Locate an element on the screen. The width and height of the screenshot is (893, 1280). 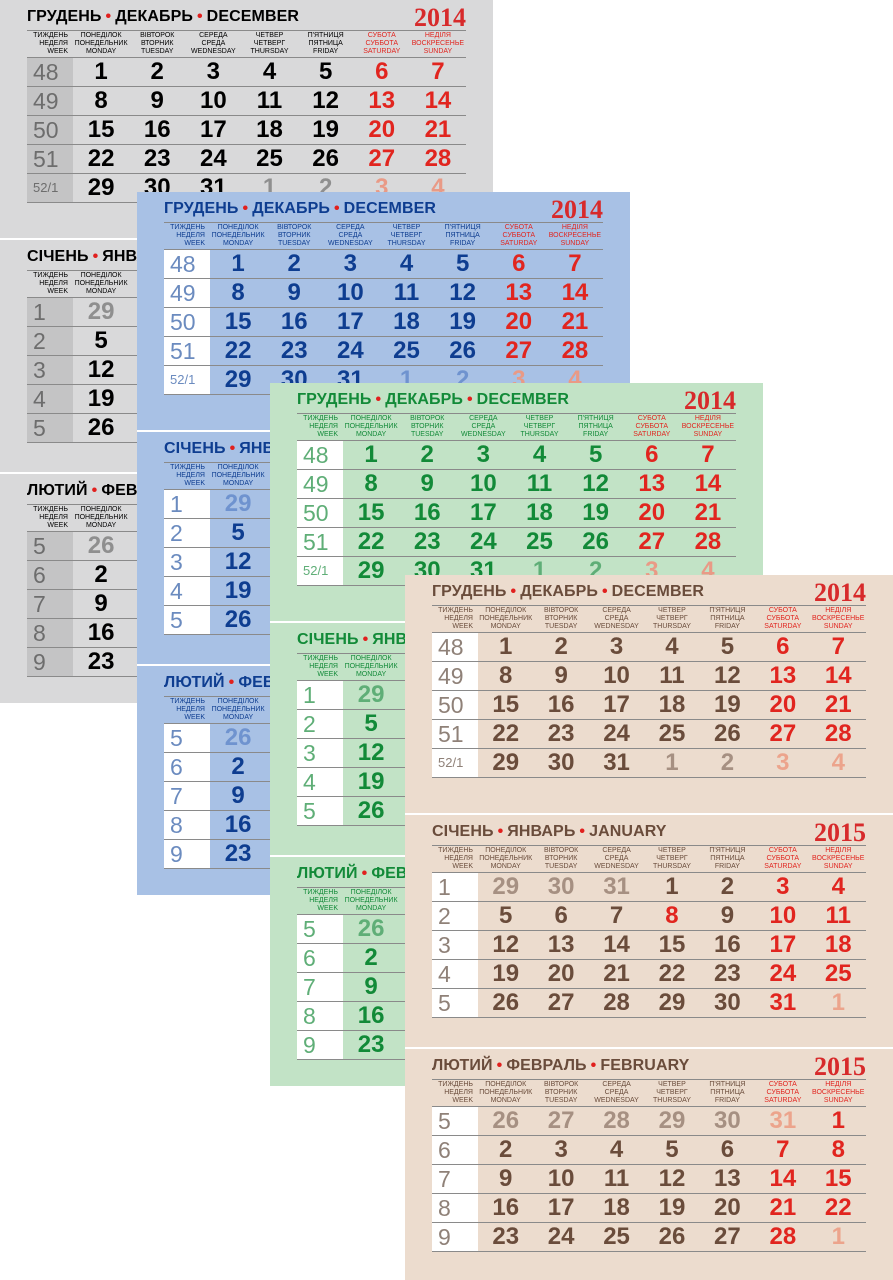
day-cell: 25 is located at coordinates (672, 733).